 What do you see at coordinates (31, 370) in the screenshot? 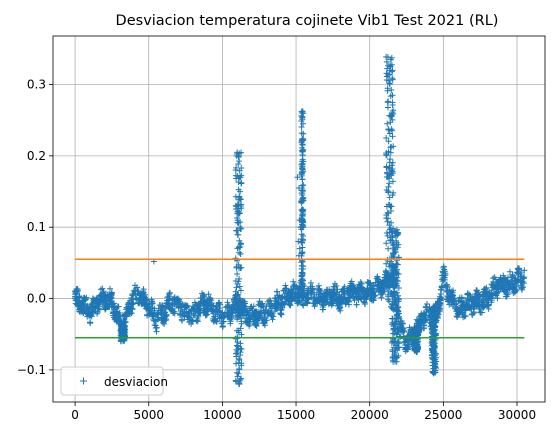
I see `y-tick-label: −0.1` at bounding box center [31, 370].